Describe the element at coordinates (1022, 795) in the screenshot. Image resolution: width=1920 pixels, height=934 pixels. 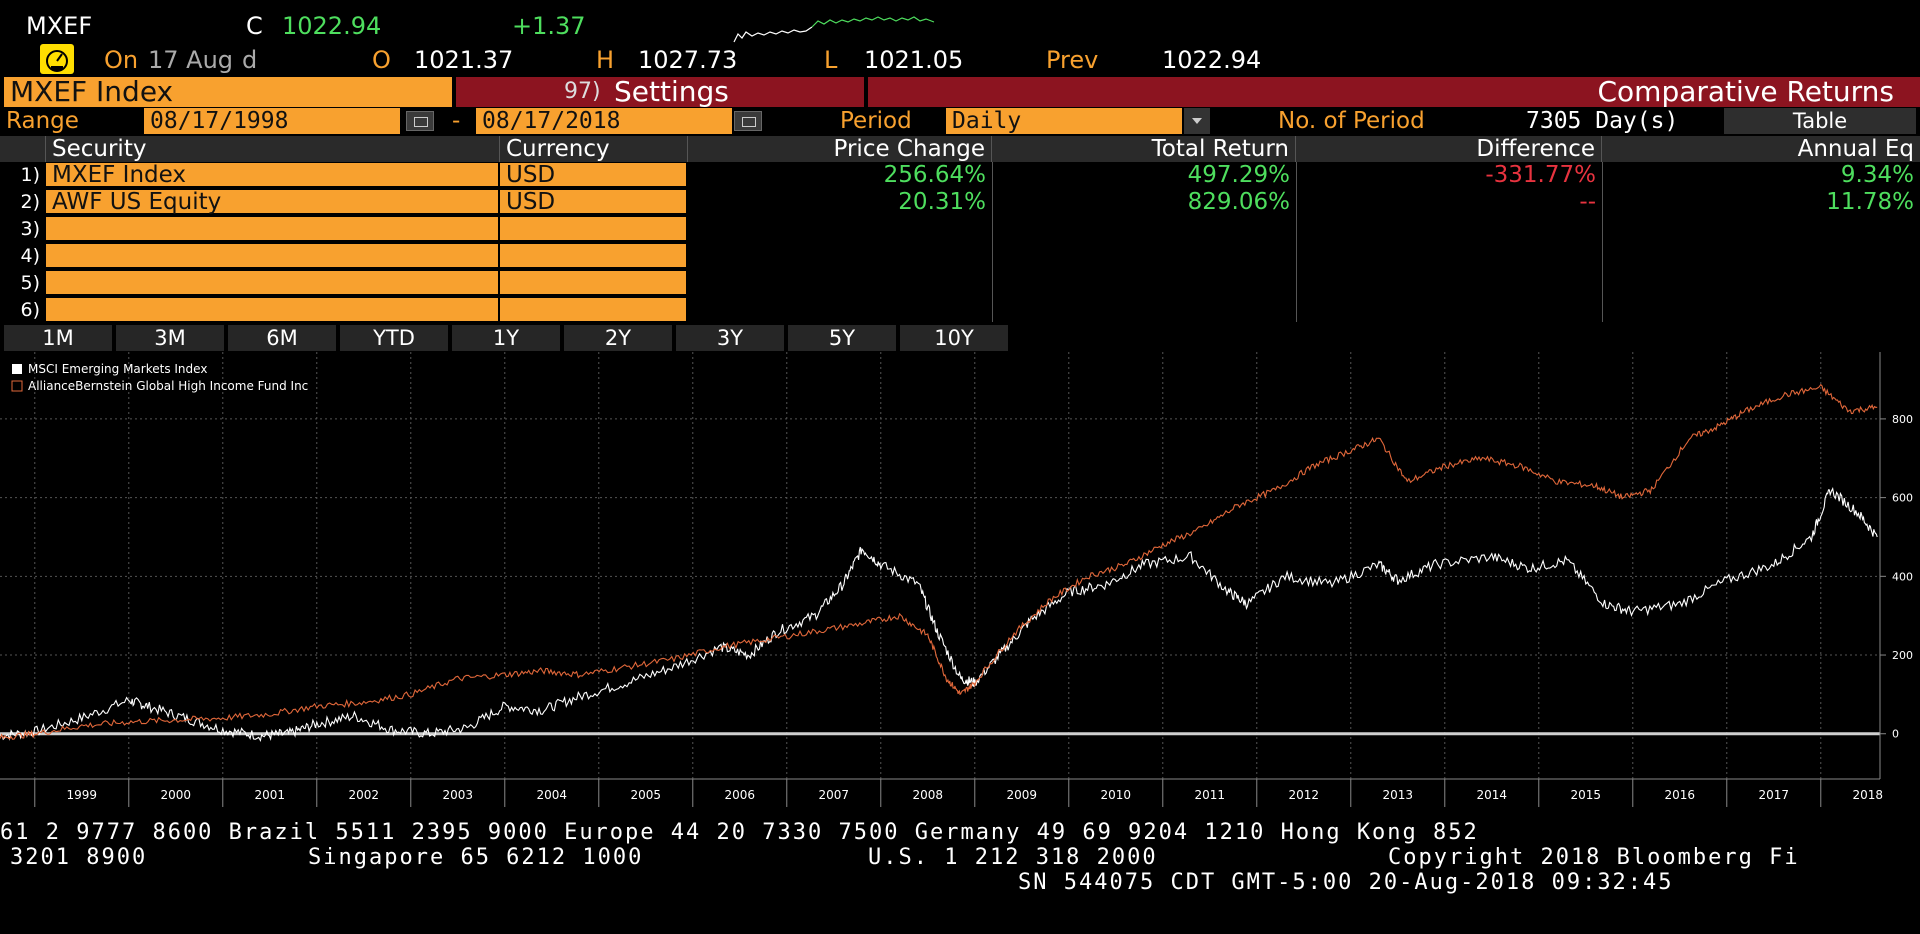
I see `x-tick-label: 2009` at that location.